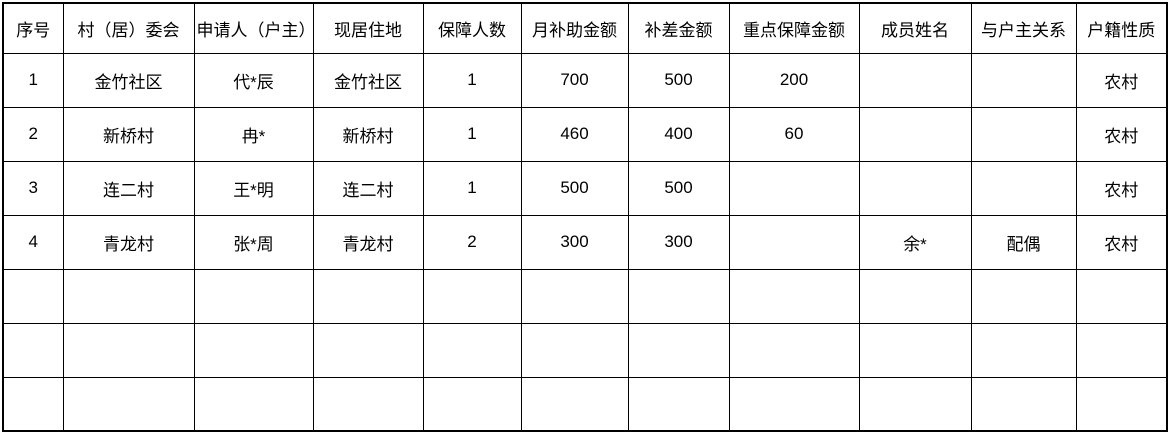 The width and height of the screenshot is (1168, 434). I want to click on table-cell: 代*辰, so click(253, 80).